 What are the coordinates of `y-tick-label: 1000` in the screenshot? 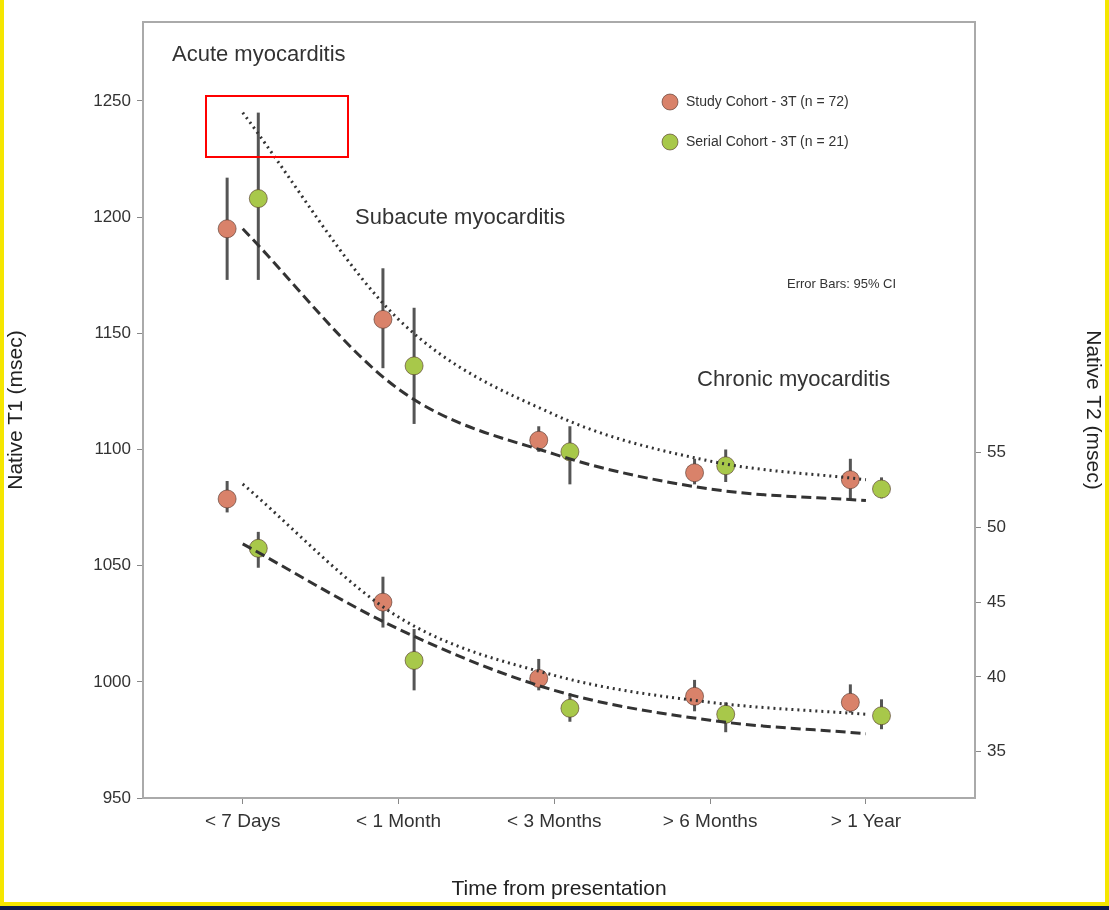 It's located at (112, 681).